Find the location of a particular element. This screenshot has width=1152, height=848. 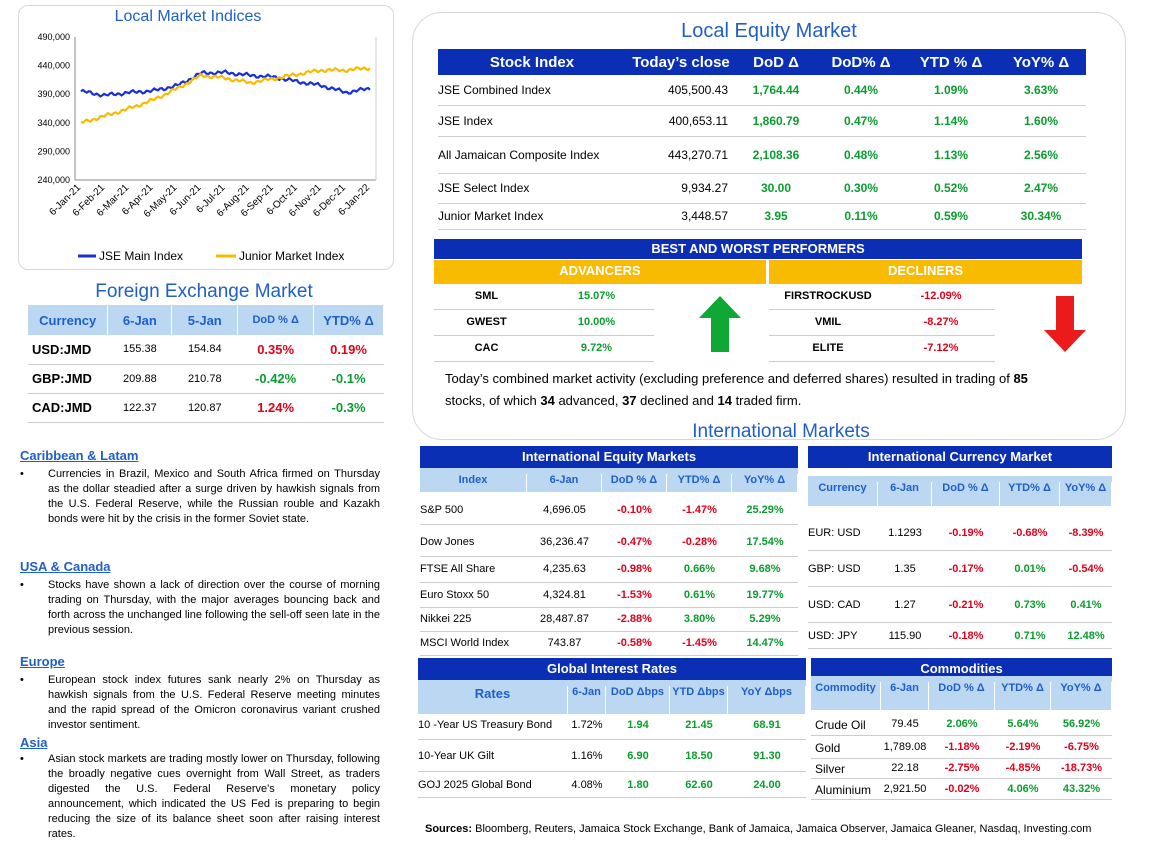

col-header: DoD% Δ is located at coordinates (861, 62).